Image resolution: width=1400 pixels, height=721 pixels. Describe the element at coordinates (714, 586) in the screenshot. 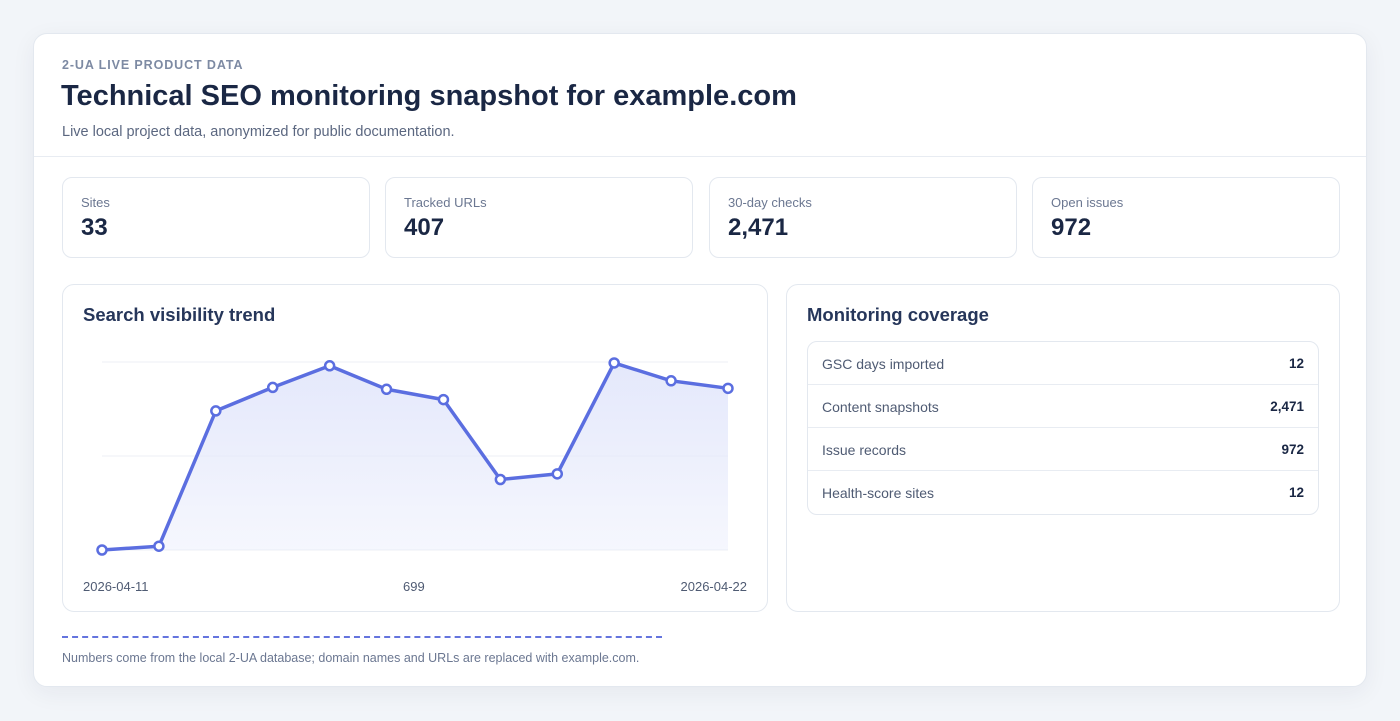

I see `x-axis-end-label: 2026-04-22` at that location.